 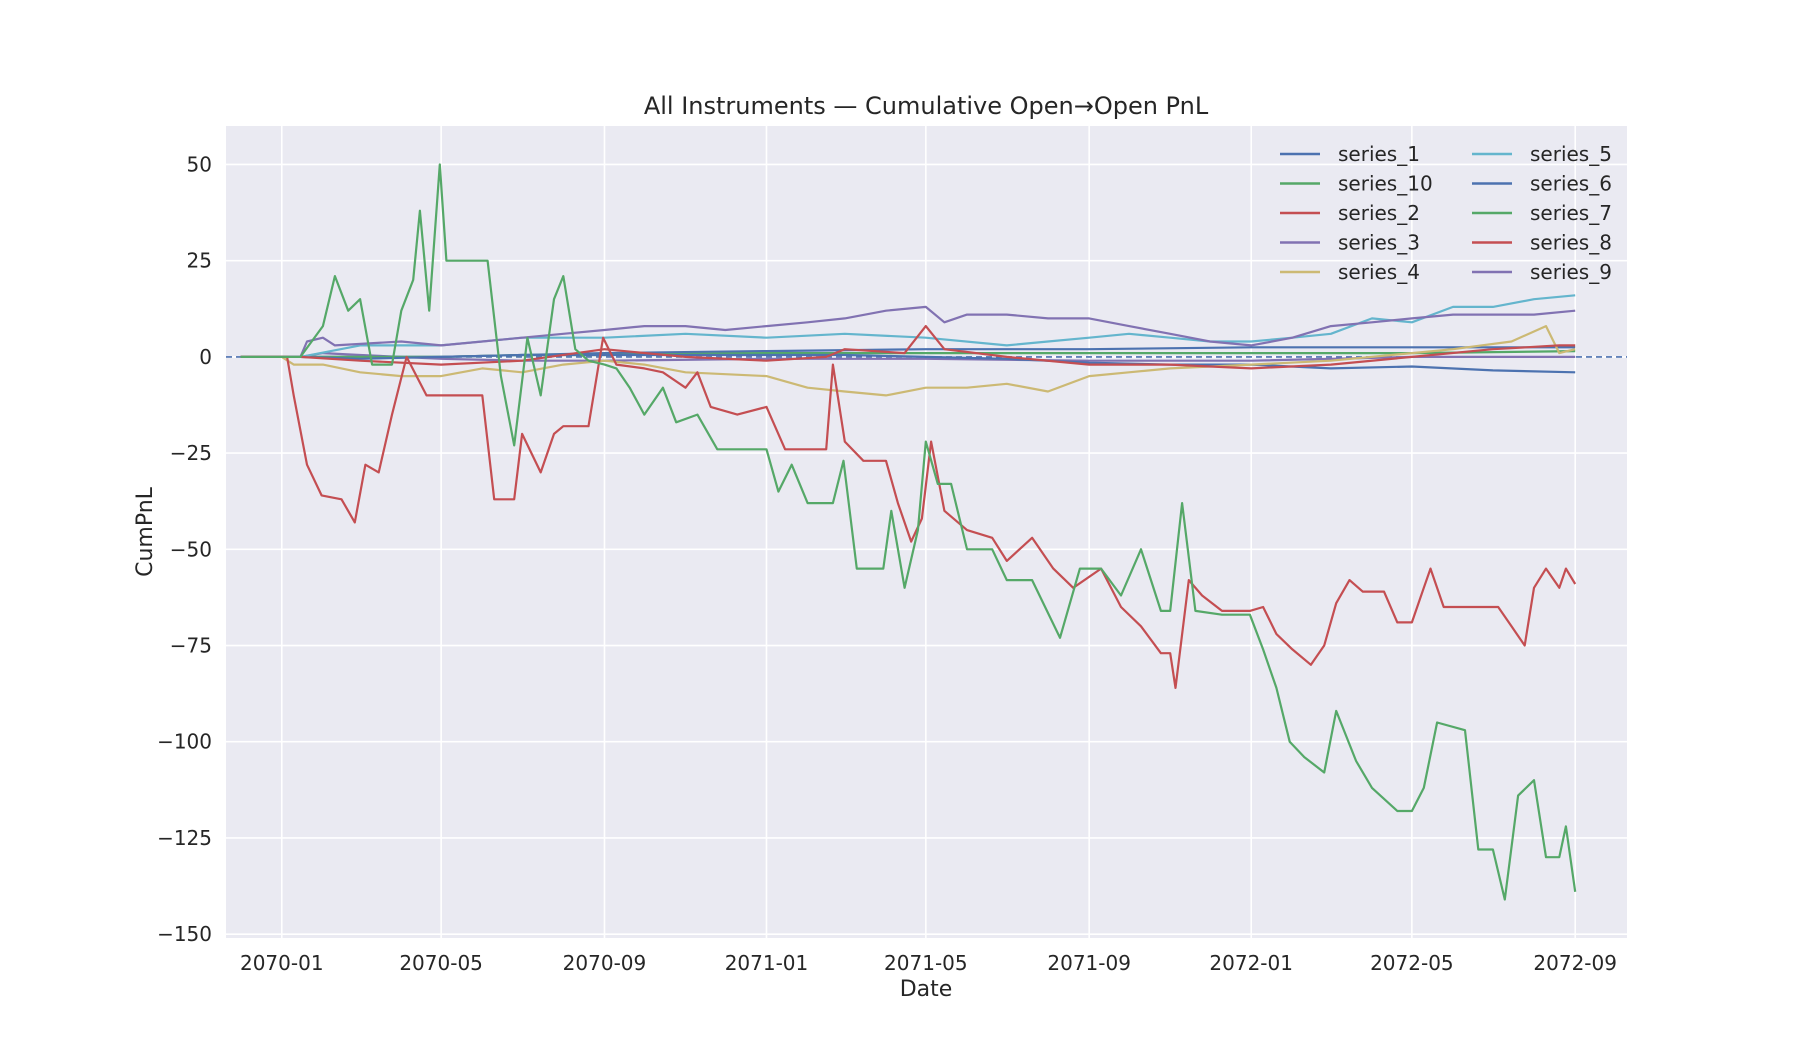 What do you see at coordinates (1571, 272) in the screenshot?
I see `legend-label: series_9` at bounding box center [1571, 272].